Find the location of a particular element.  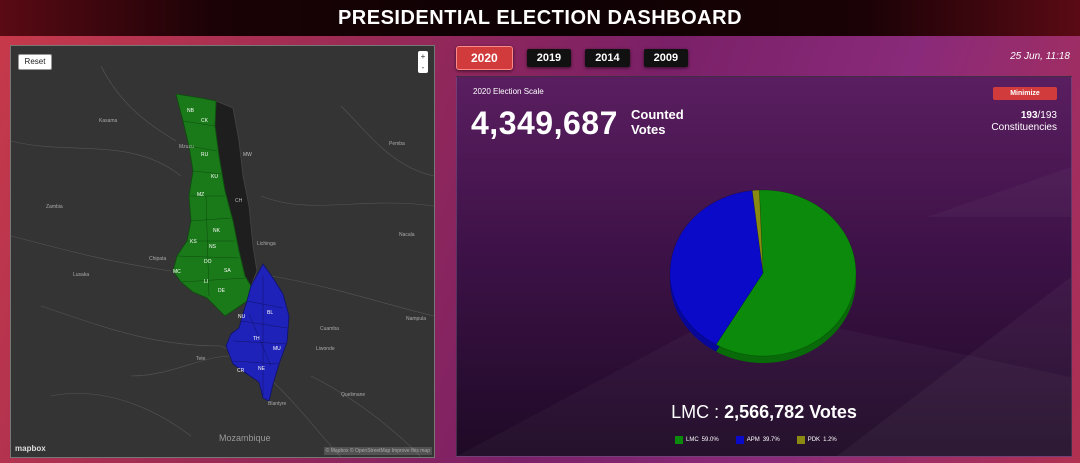

place-label: Lusaka is located at coordinates (81, 275).